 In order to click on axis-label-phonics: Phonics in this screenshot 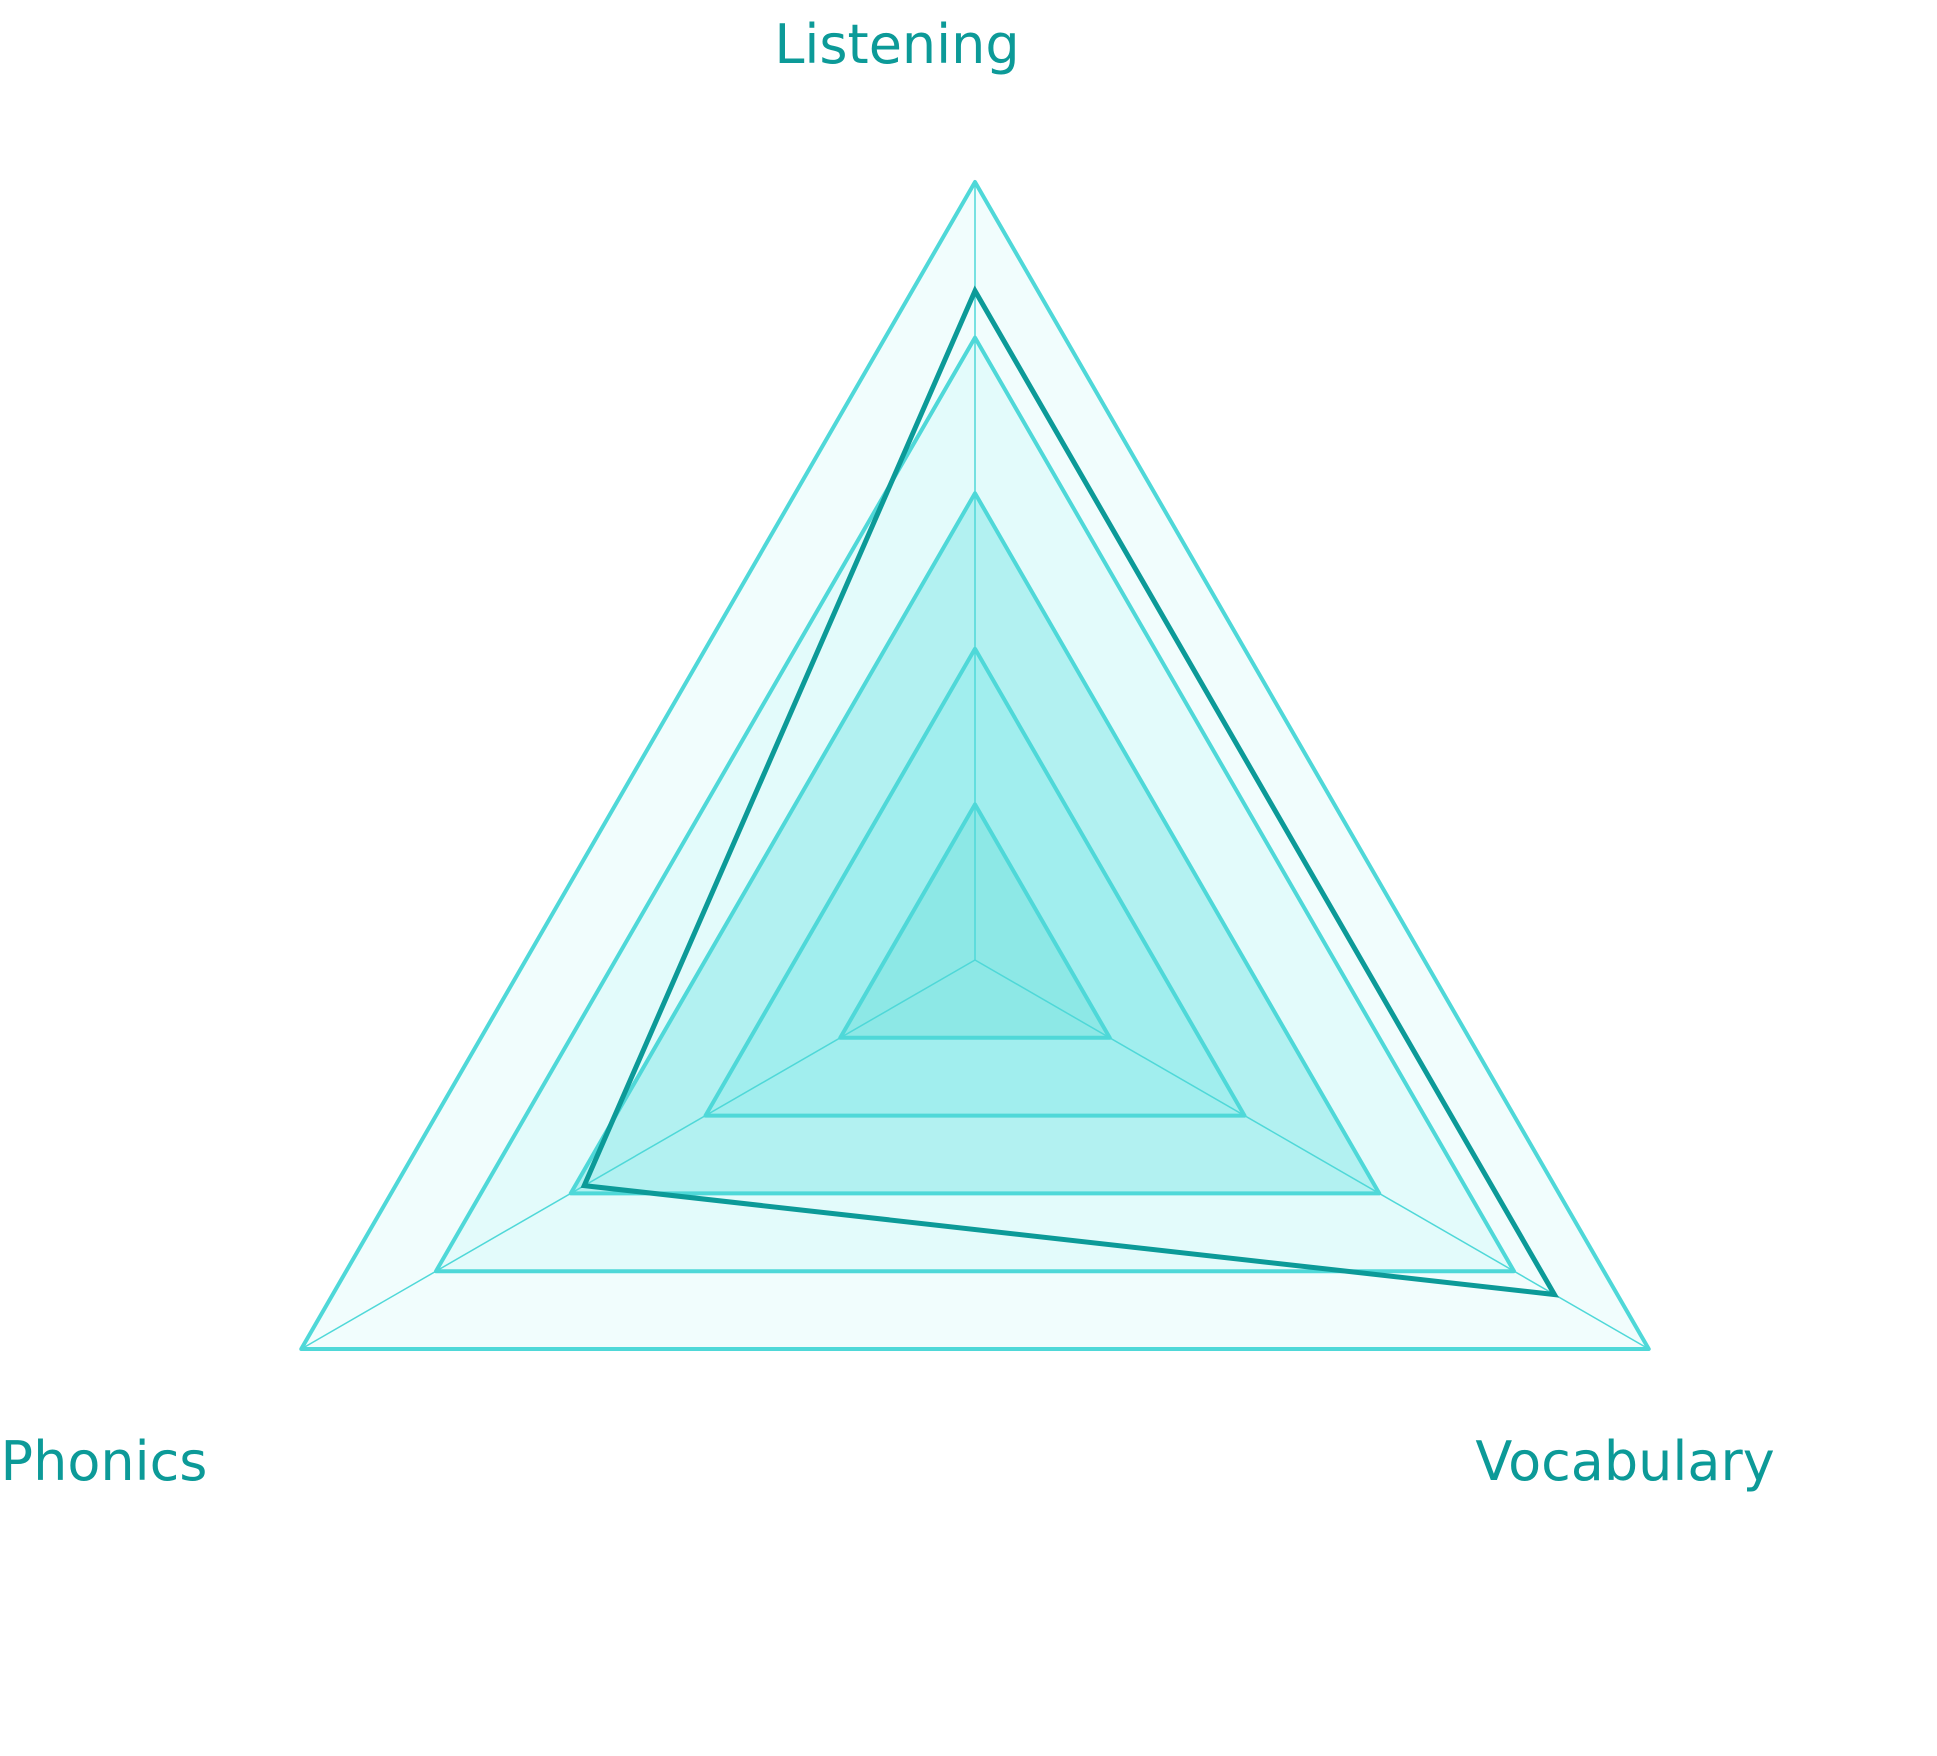, I will do `click(104, 1461)`.